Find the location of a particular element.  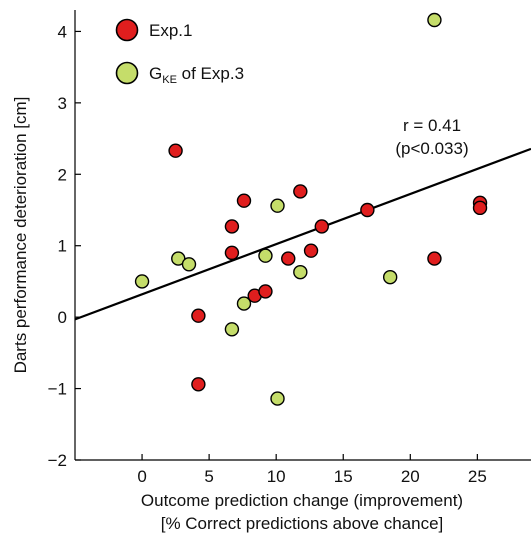

y-tick-label: 1 is located at coordinates (62, 246).